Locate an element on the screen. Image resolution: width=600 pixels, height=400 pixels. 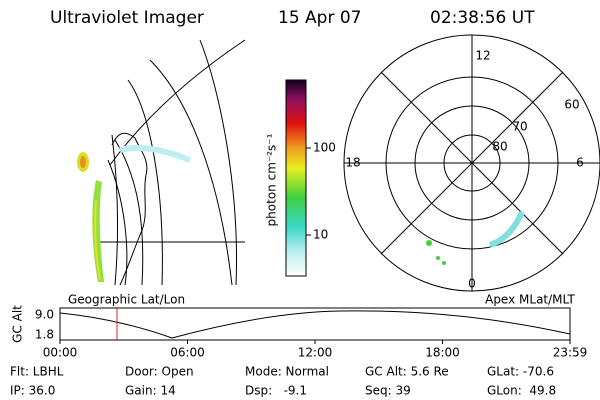
colorbar-label: photon cm⁻²s⁻¹ is located at coordinates (272, 179).